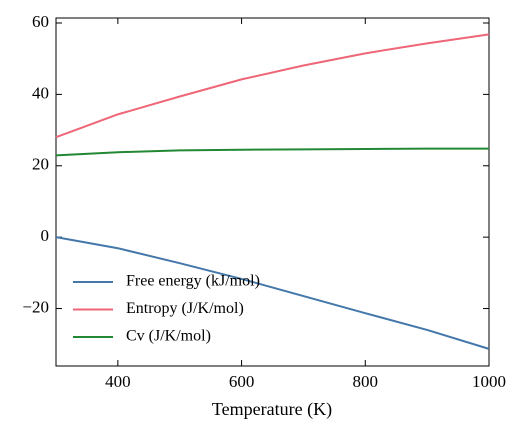  I want to click on y-tick-label: 20, so click(40, 164).